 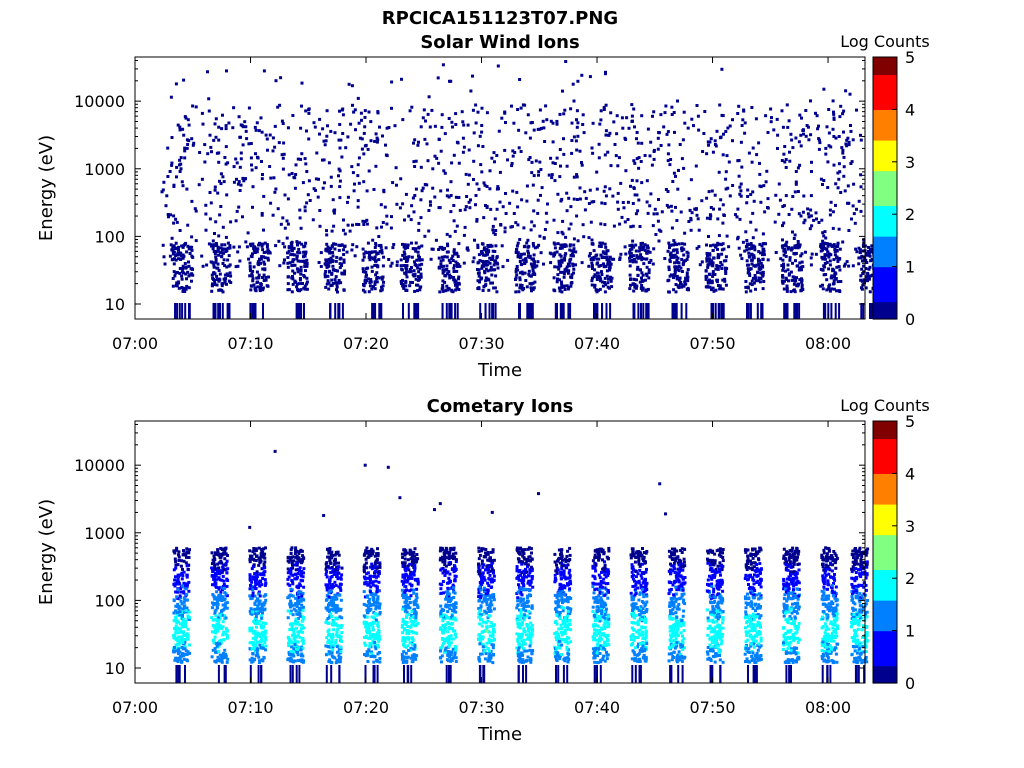 I want to click on colorbar-tick-label: 0, so click(x=910, y=319).